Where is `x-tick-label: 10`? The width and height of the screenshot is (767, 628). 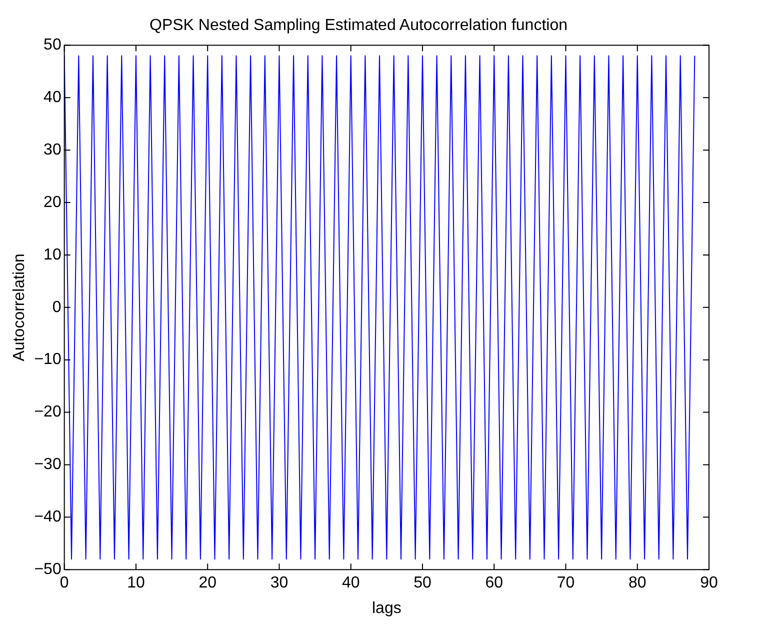 x-tick-label: 10 is located at coordinates (136, 583).